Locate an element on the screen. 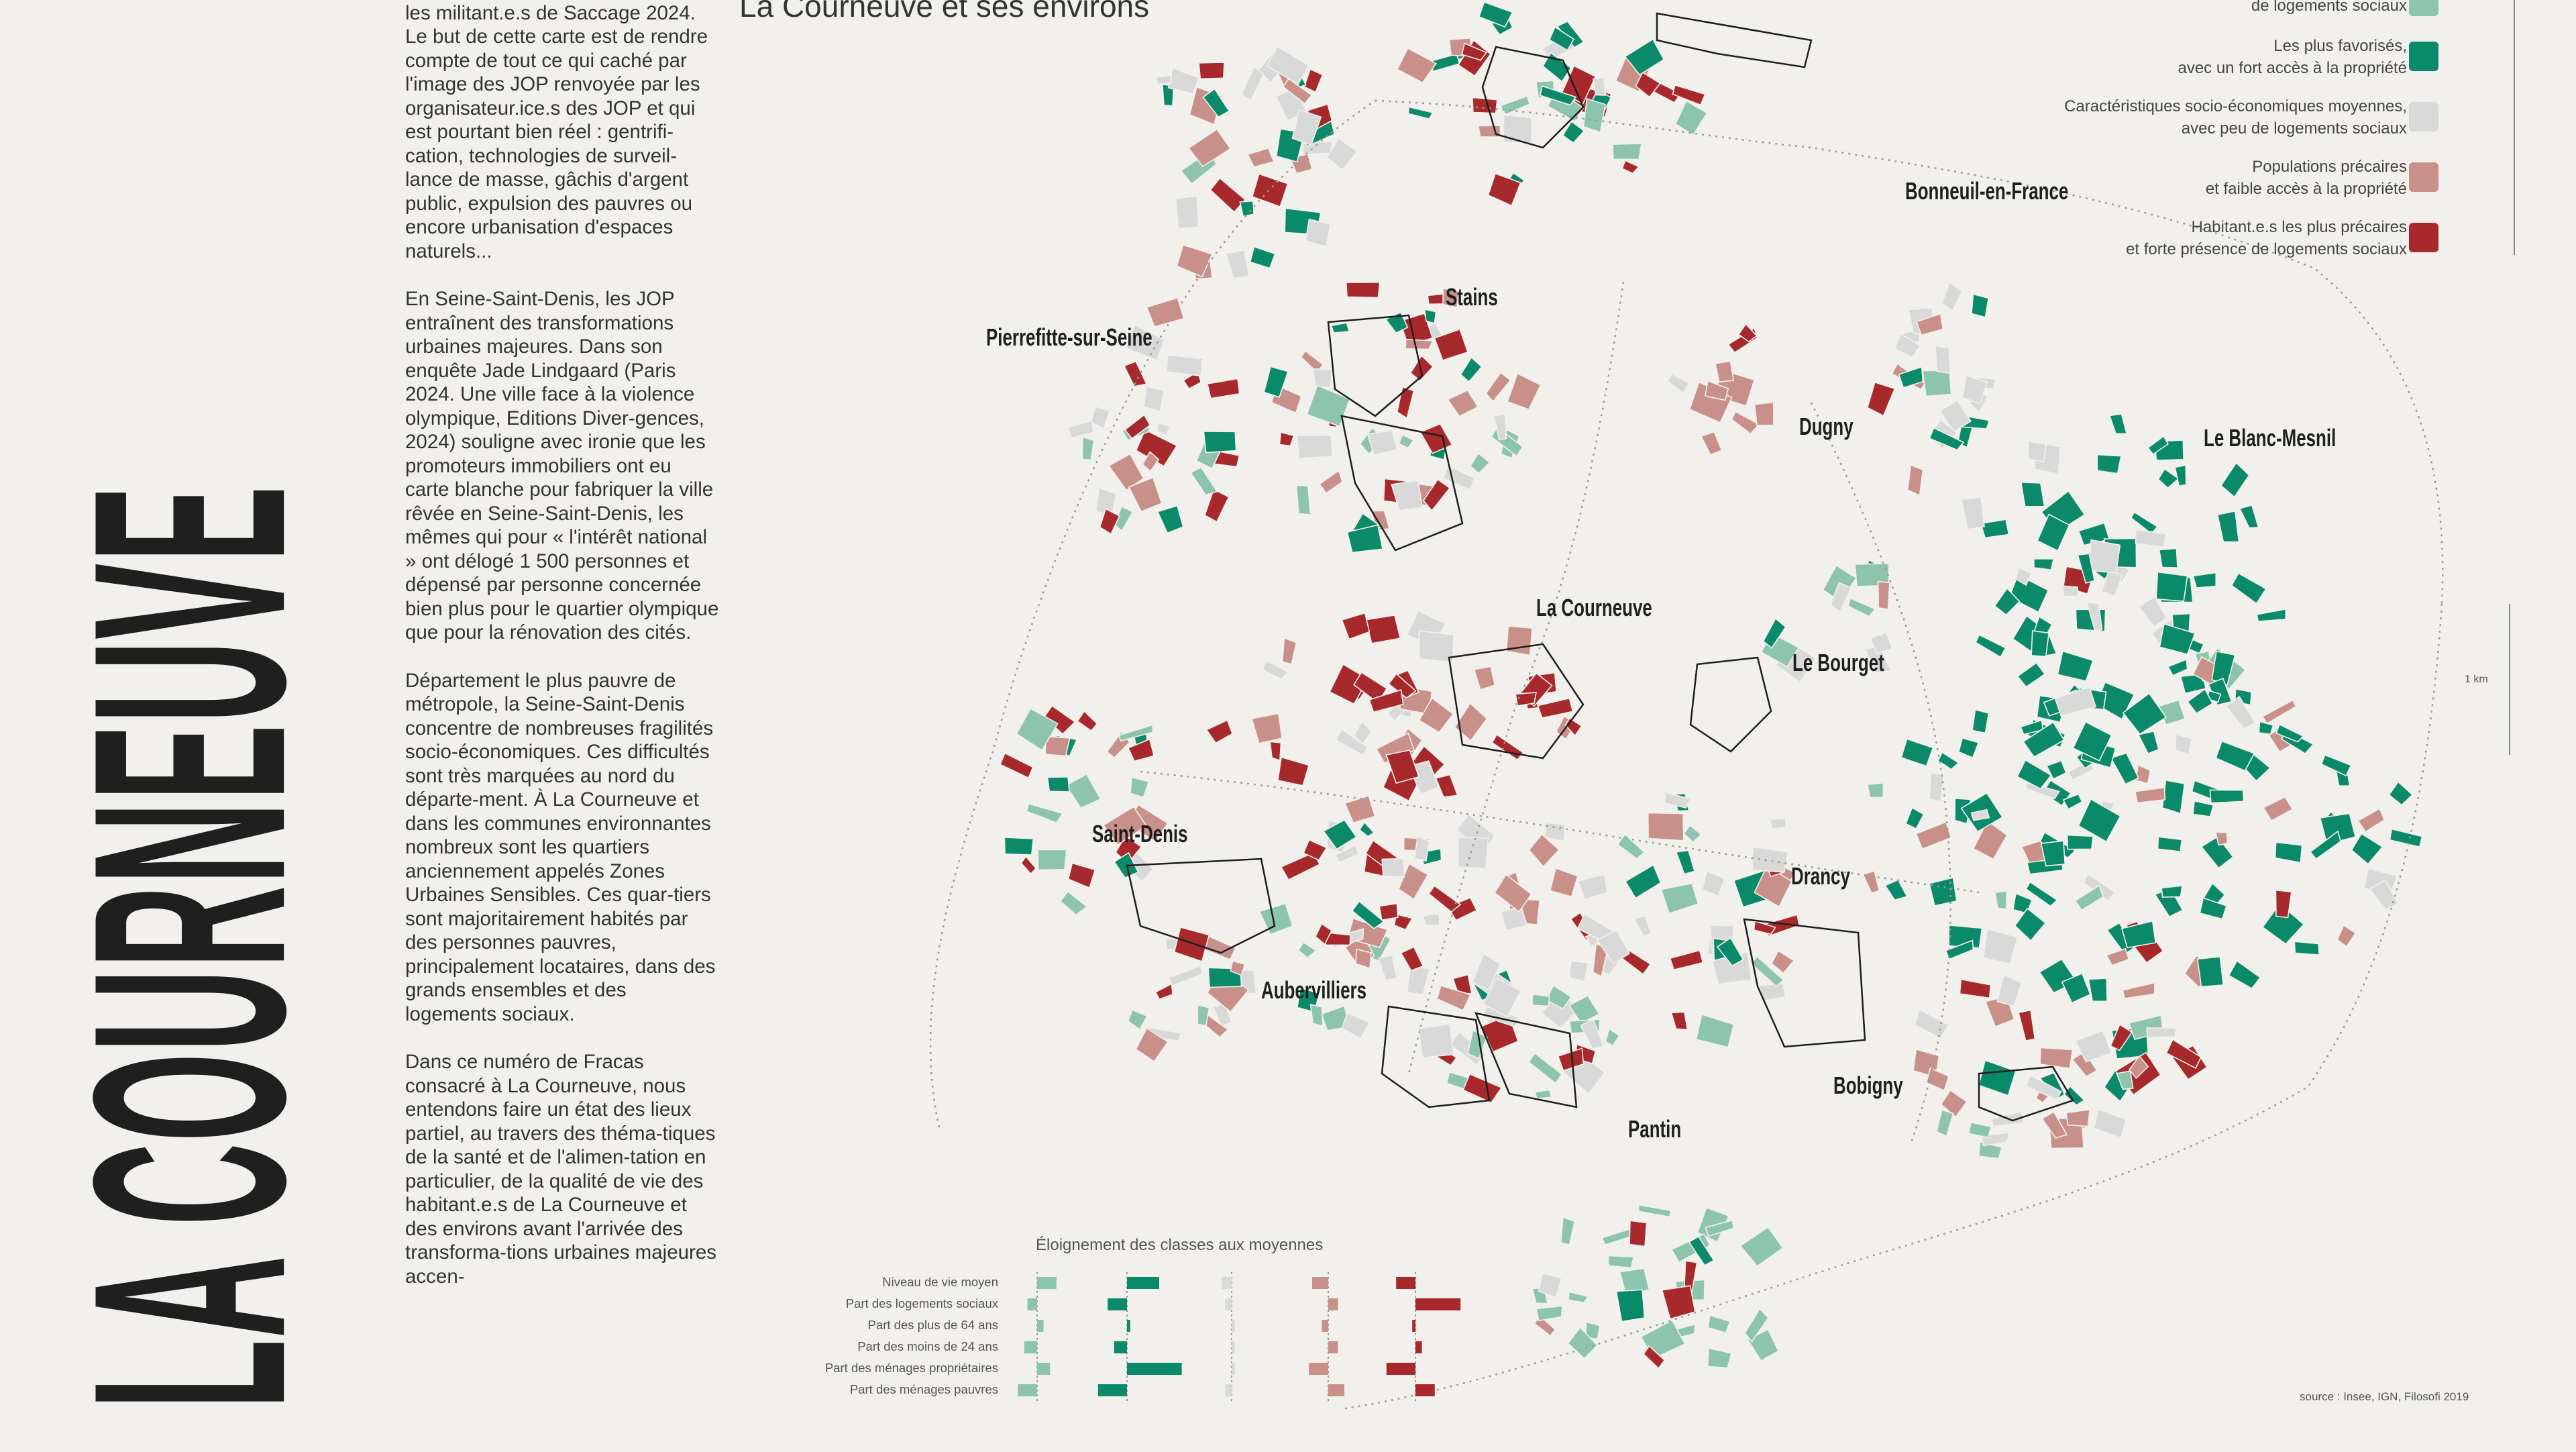  legend-swatch is located at coordinates (2423, 177).